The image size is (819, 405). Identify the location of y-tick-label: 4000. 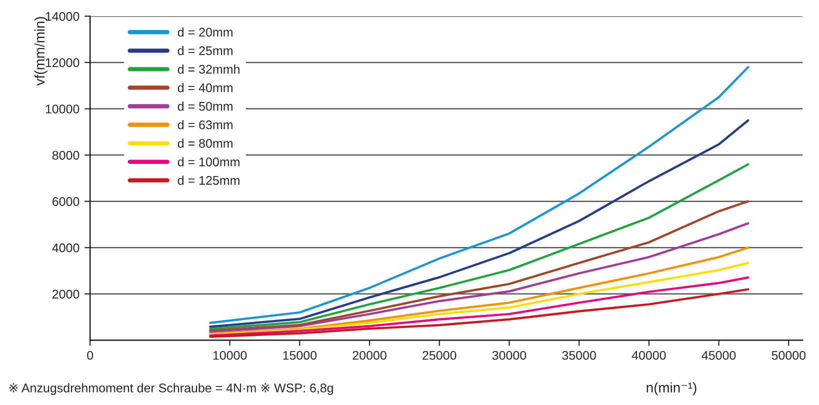
(66, 247).